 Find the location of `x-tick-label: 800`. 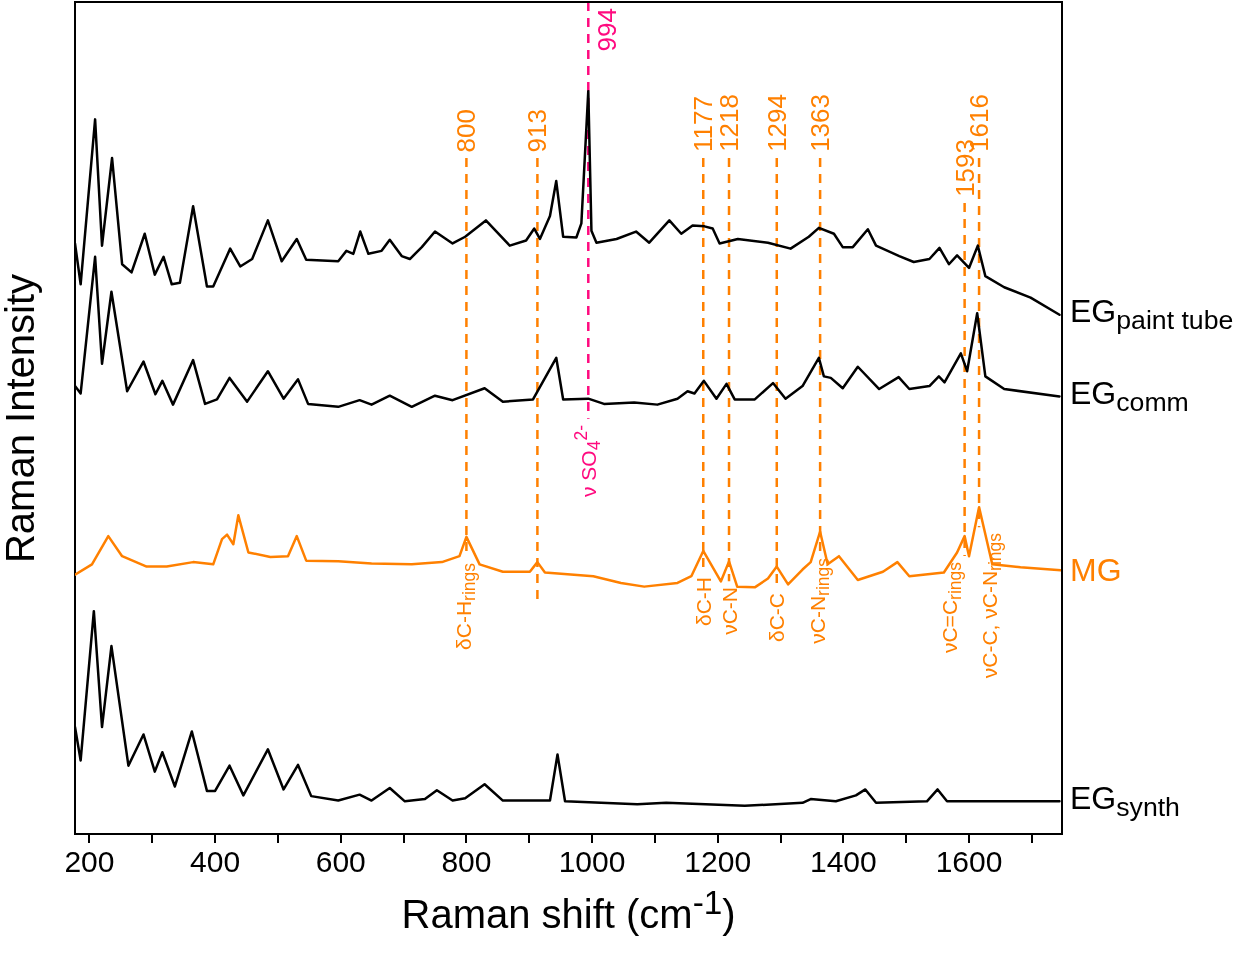

x-tick-label: 800 is located at coordinates (466, 862).